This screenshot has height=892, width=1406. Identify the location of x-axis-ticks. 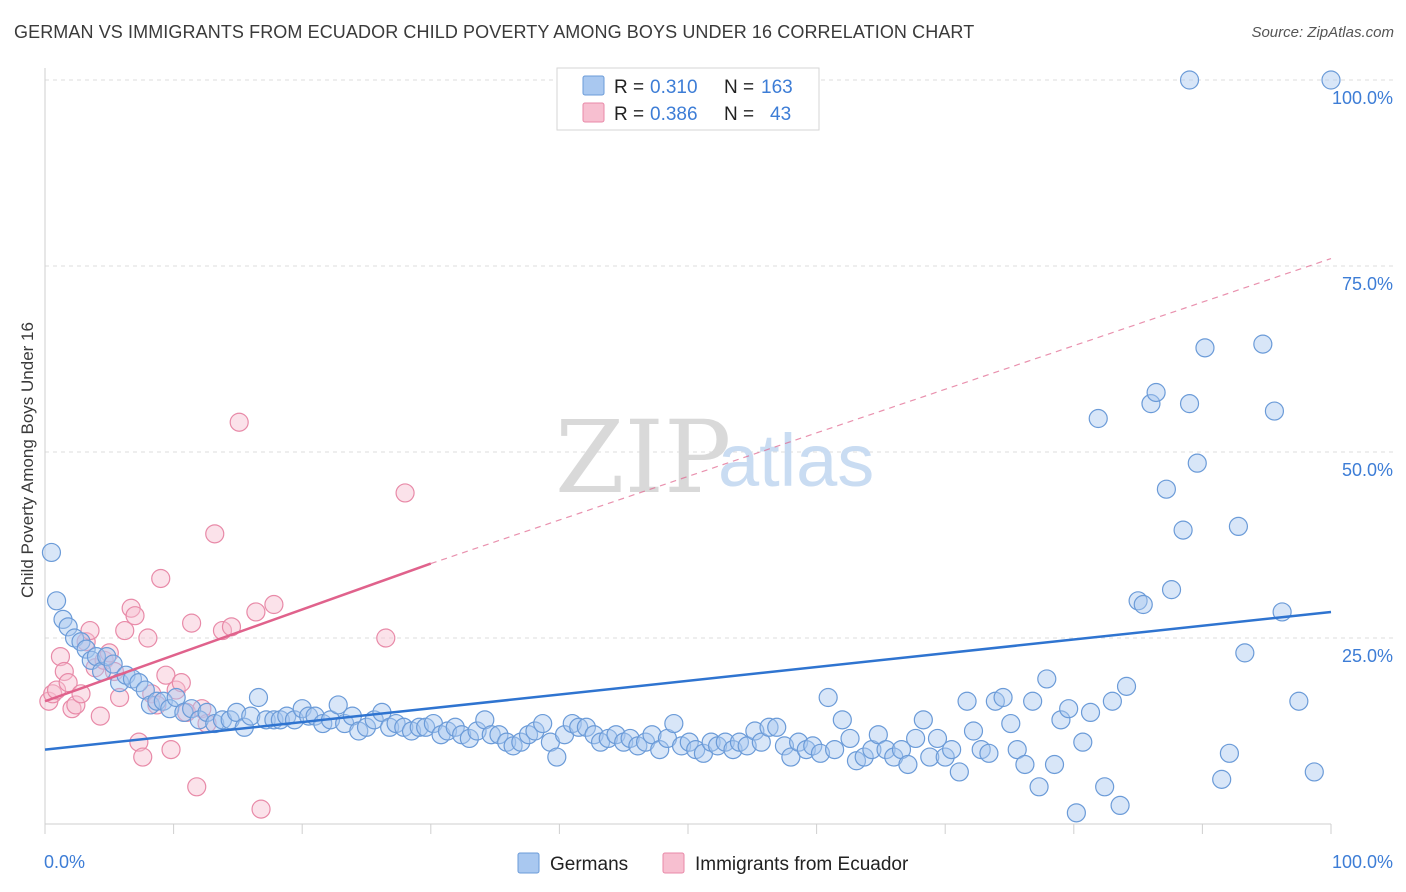
(688, 829).